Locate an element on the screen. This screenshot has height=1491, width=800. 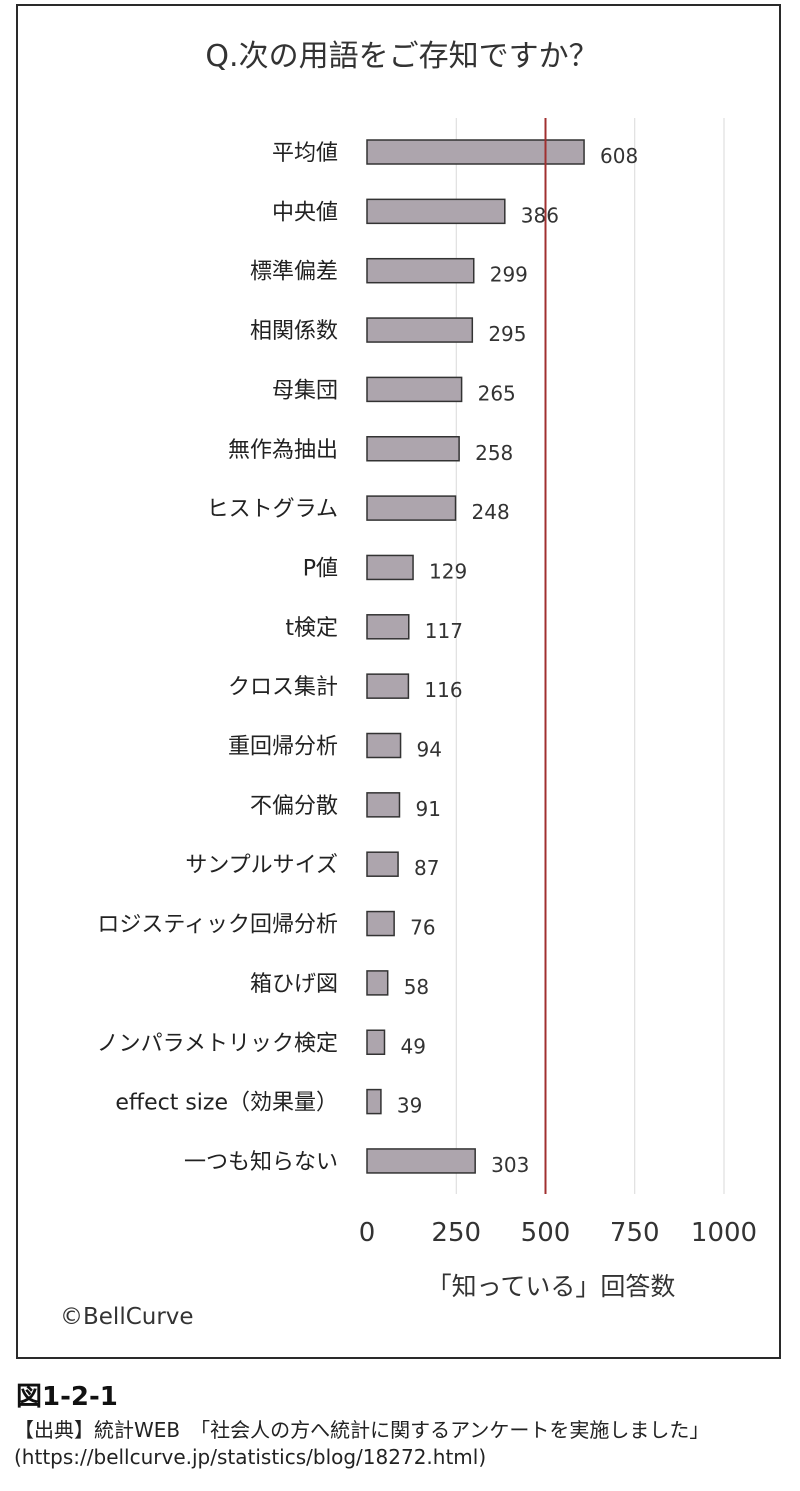
category-label: 平均値 is located at coordinates (305, 153).